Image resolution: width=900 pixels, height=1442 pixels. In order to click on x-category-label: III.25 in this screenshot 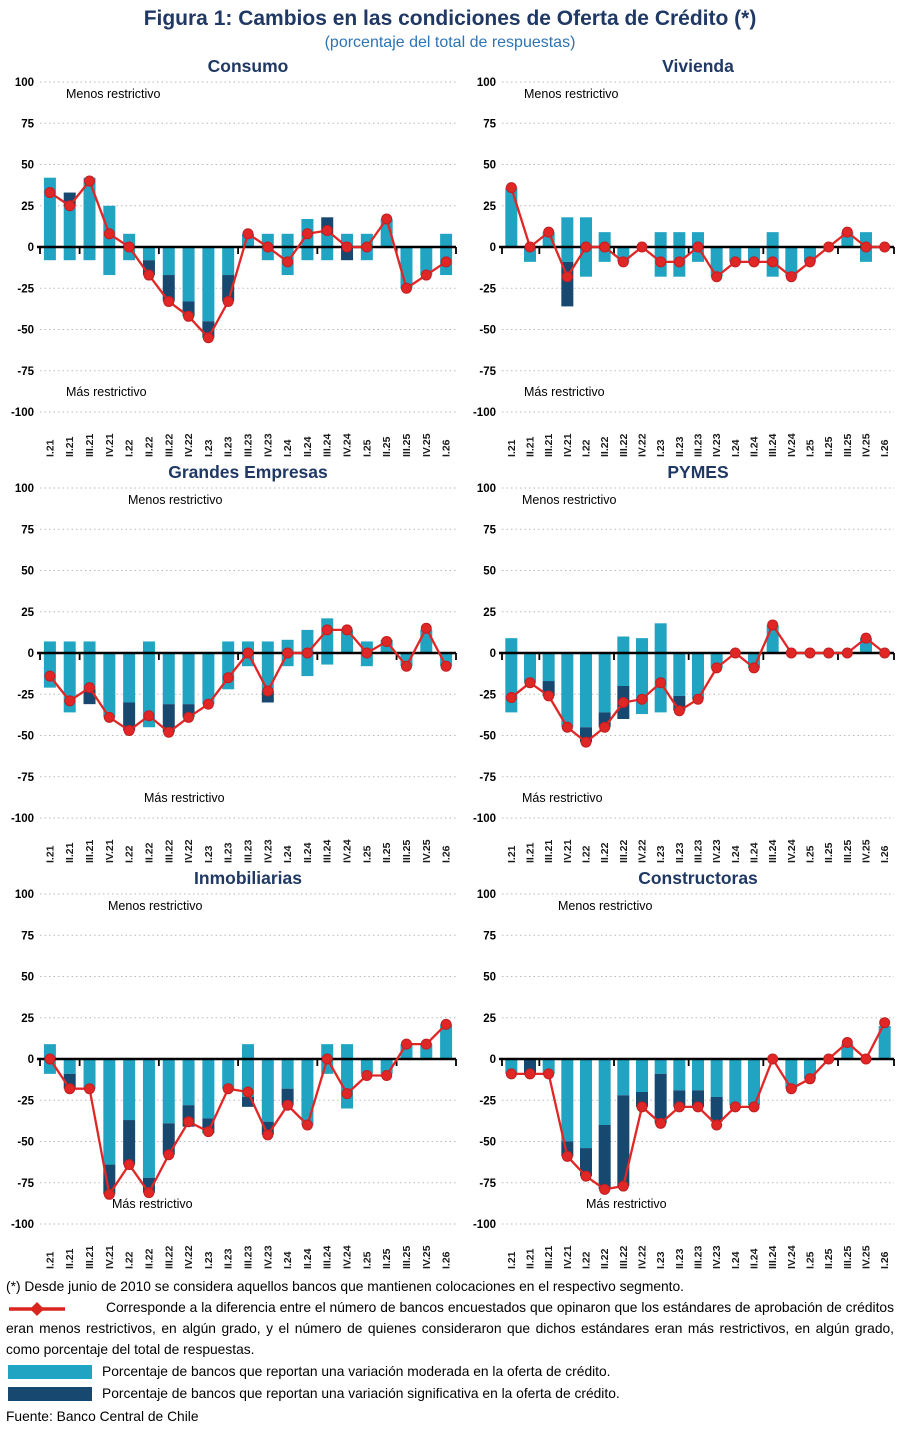, I will do `click(848, 851)`.